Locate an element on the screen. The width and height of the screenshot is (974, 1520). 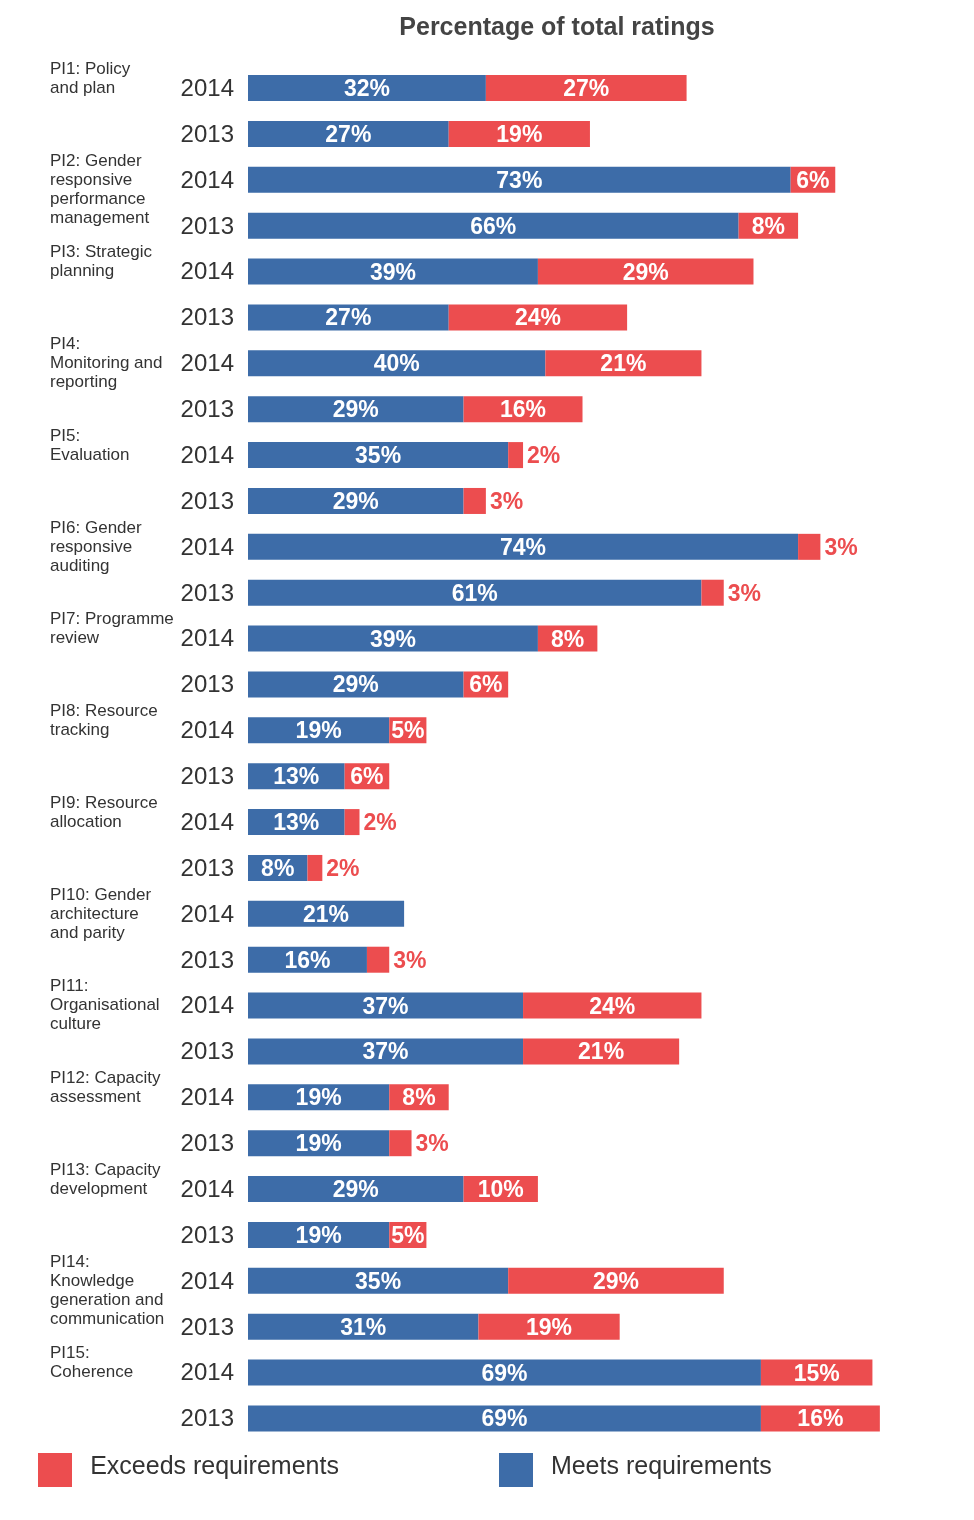
data-label: 74% is located at coordinates (523, 546).